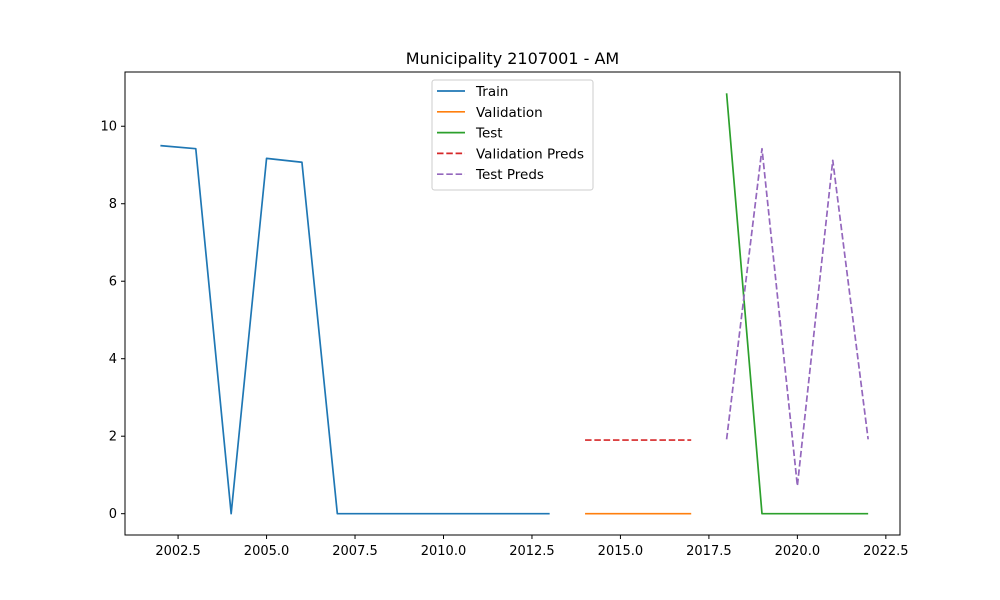  I want to click on legend-label: Validation, so click(509, 113).